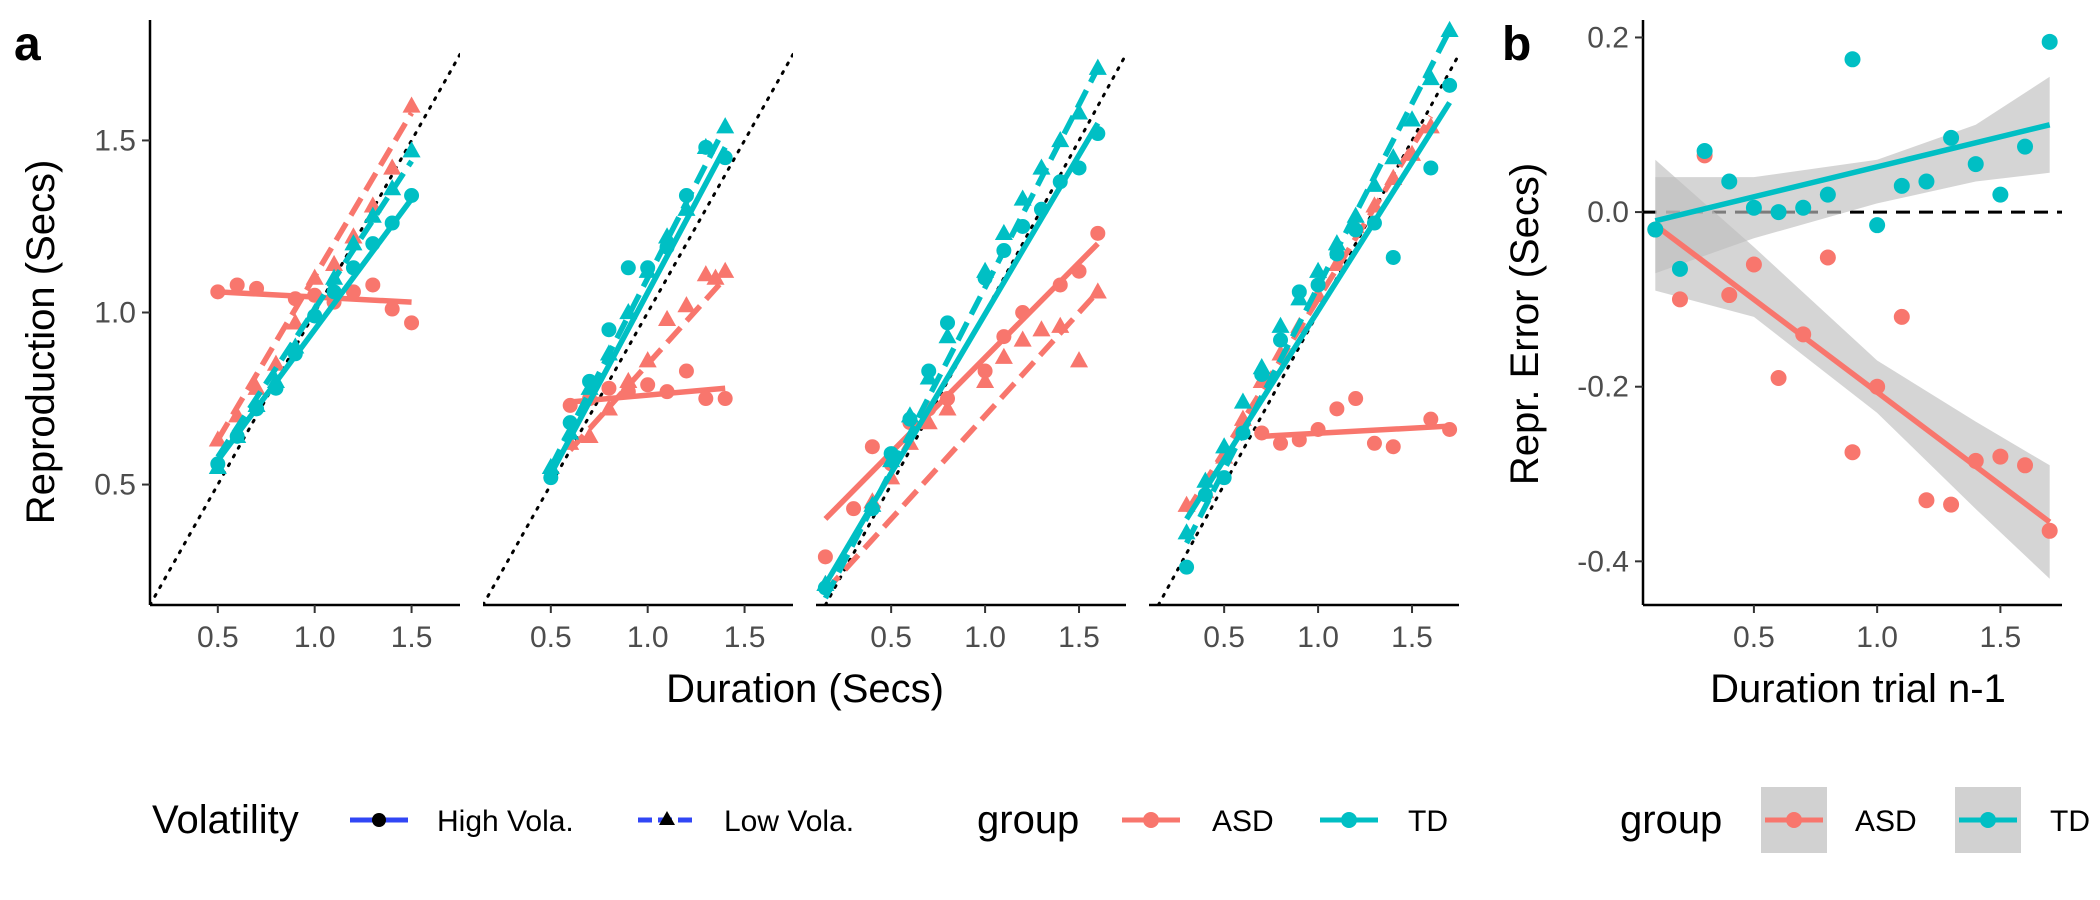 This screenshot has width=2100, height=900. I want to click on panel-a-y-axis-title: Reproduction (Secs), so click(41, 342).